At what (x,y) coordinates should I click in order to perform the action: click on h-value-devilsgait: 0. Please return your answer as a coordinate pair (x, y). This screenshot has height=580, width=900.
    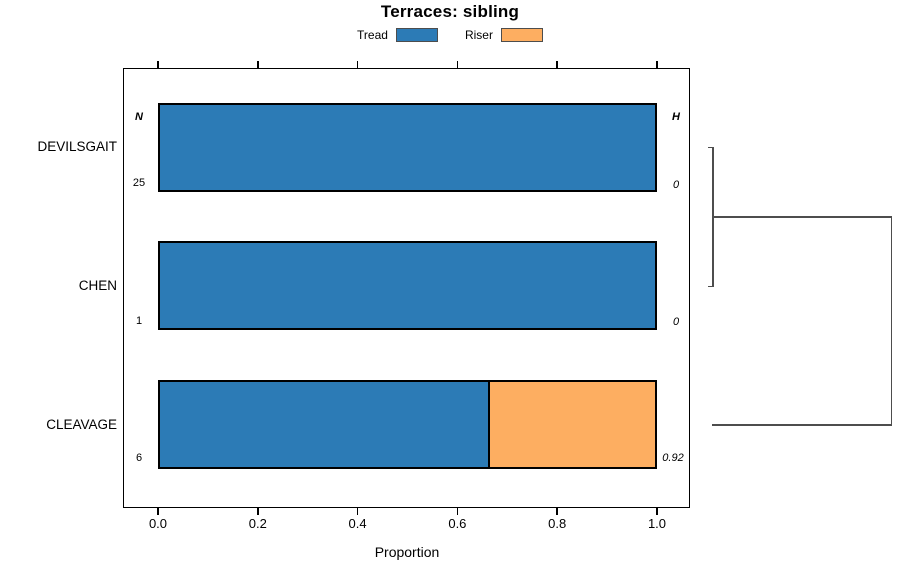
    Looking at the image, I should click on (676, 185).